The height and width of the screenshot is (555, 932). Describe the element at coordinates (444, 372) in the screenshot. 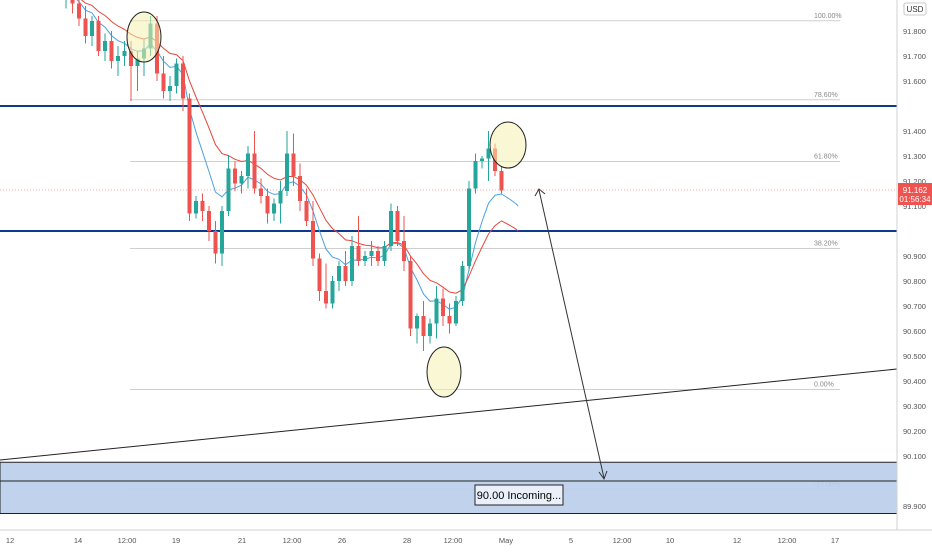

I see `highlight-circle-bottom` at that location.